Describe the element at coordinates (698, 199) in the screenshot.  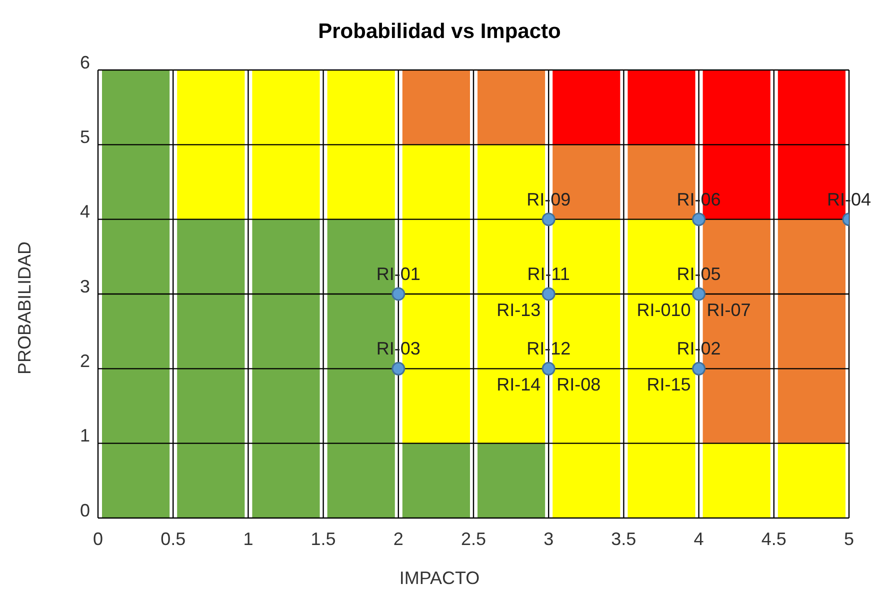
I see `annotation: RI-06` at that location.